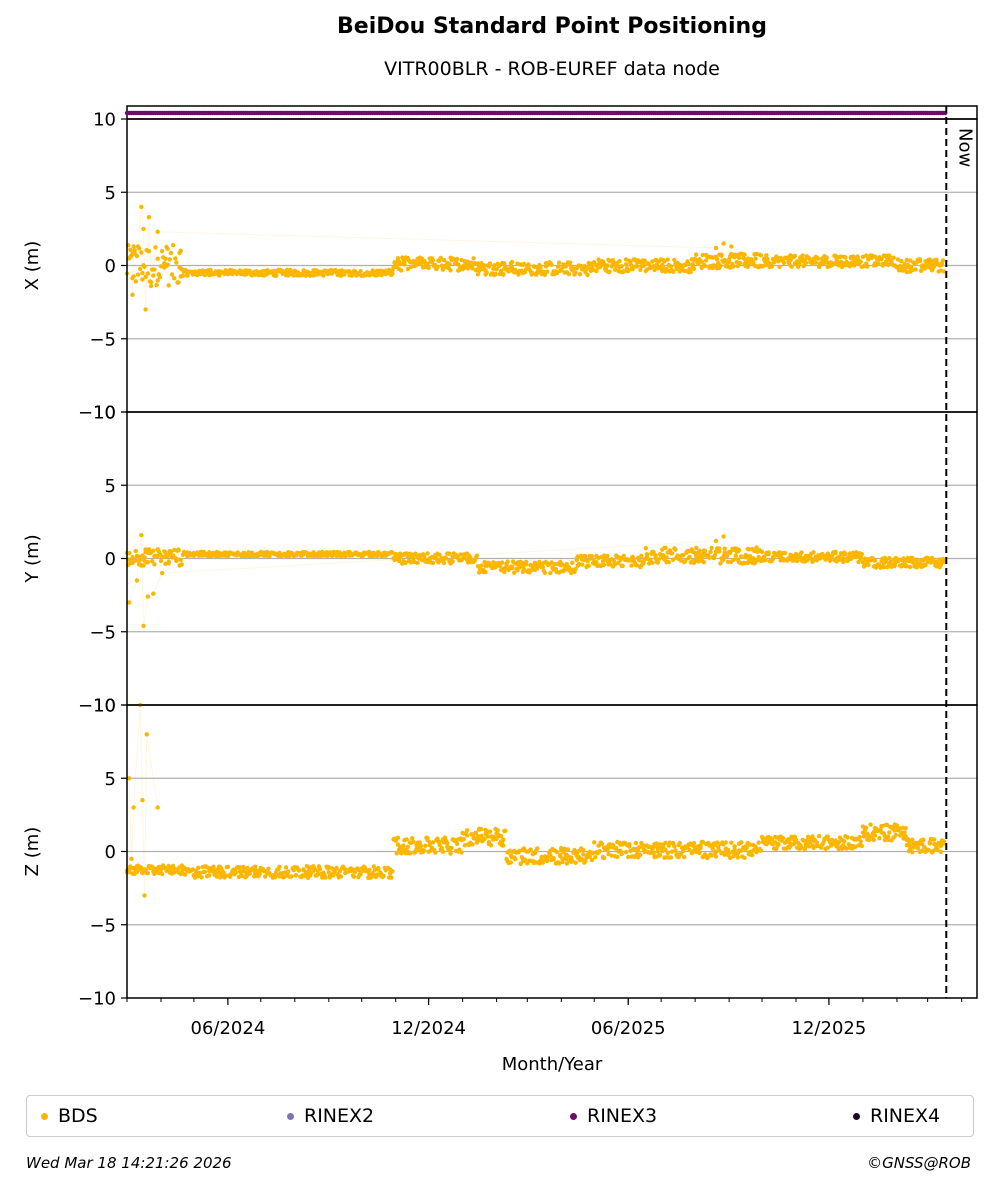 This screenshot has width=997, height=1194. What do you see at coordinates (129, 1163) in the screenshot?
I see `footer-timestamp: Wed Mar 18 14:21:26 2026` at bounding box center [129, 1163].